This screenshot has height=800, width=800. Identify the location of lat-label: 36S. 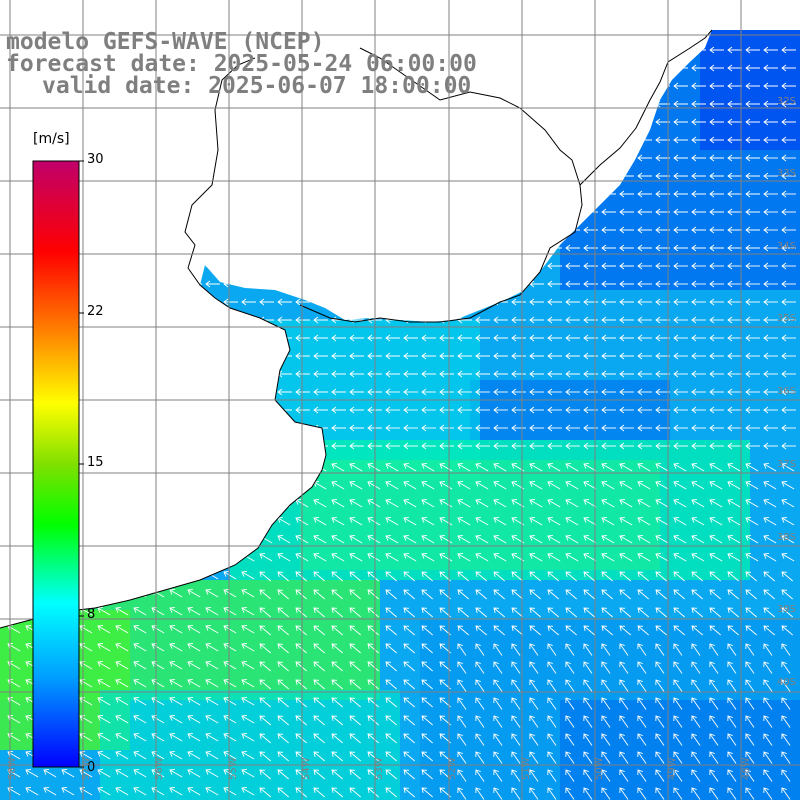
(786, 391).